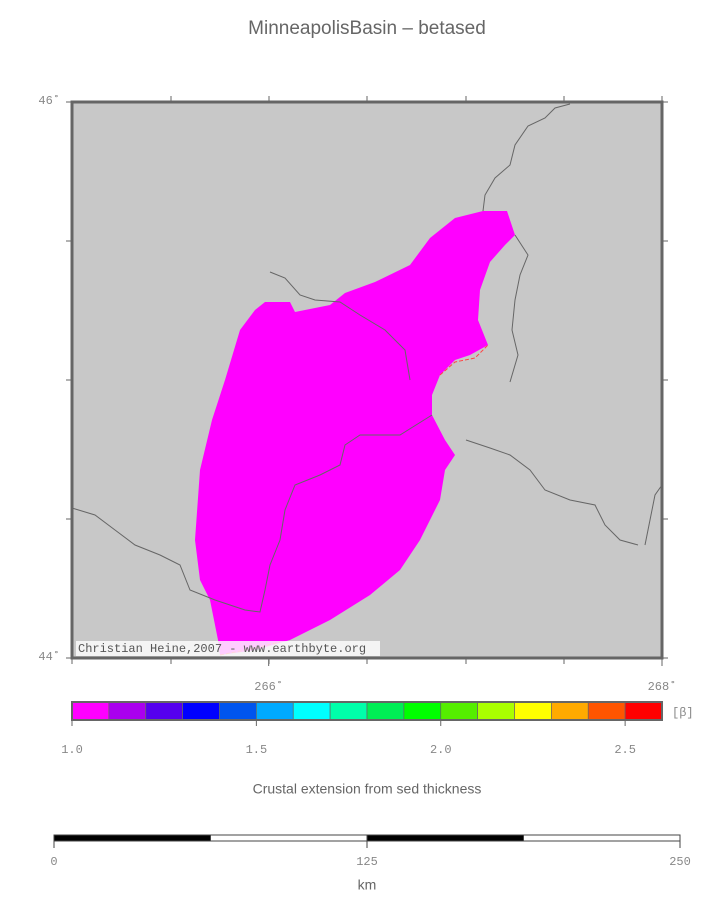  I want to click on colorbar-frame, so click(367, 711).